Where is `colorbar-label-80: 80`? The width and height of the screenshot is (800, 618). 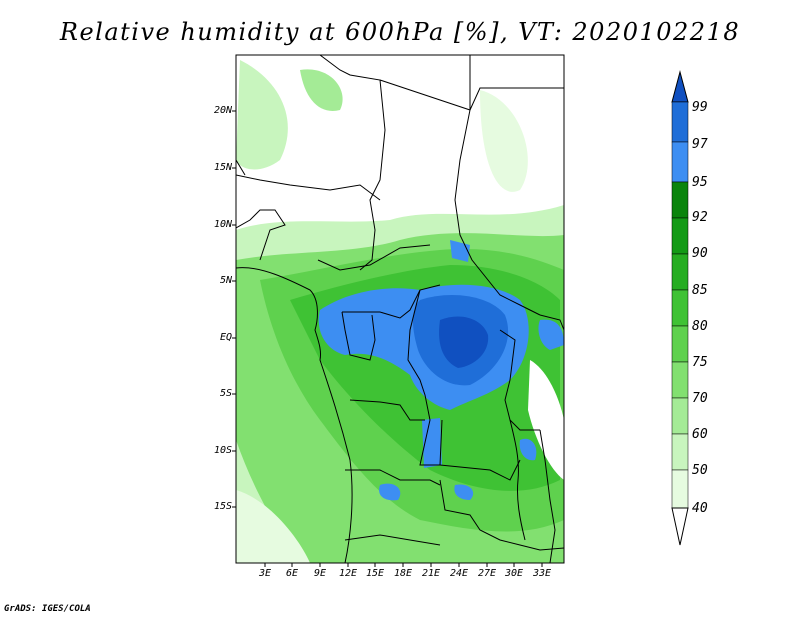 colorbar-label-80: 80 is located at coordinates (700, 326).